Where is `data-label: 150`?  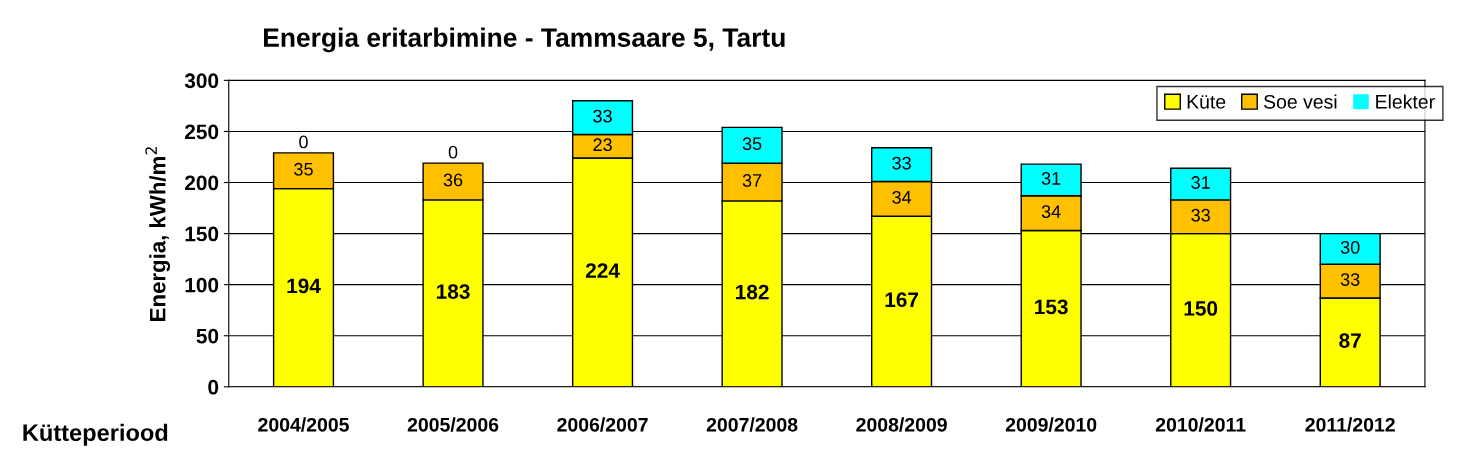
data-label: 150 is located at coordinates (1201, 308).